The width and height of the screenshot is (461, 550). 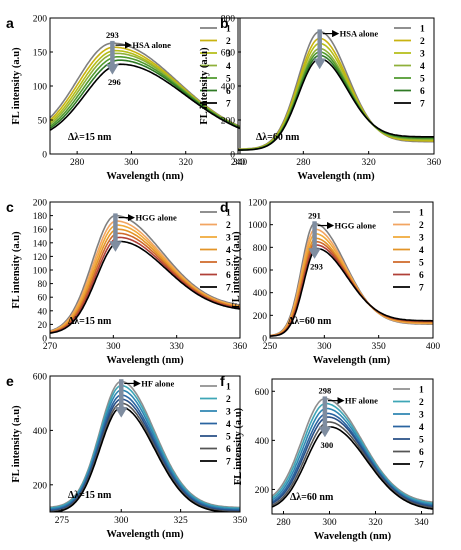 I want to click on x-tick-label: 400, so click(x=433, y=347).